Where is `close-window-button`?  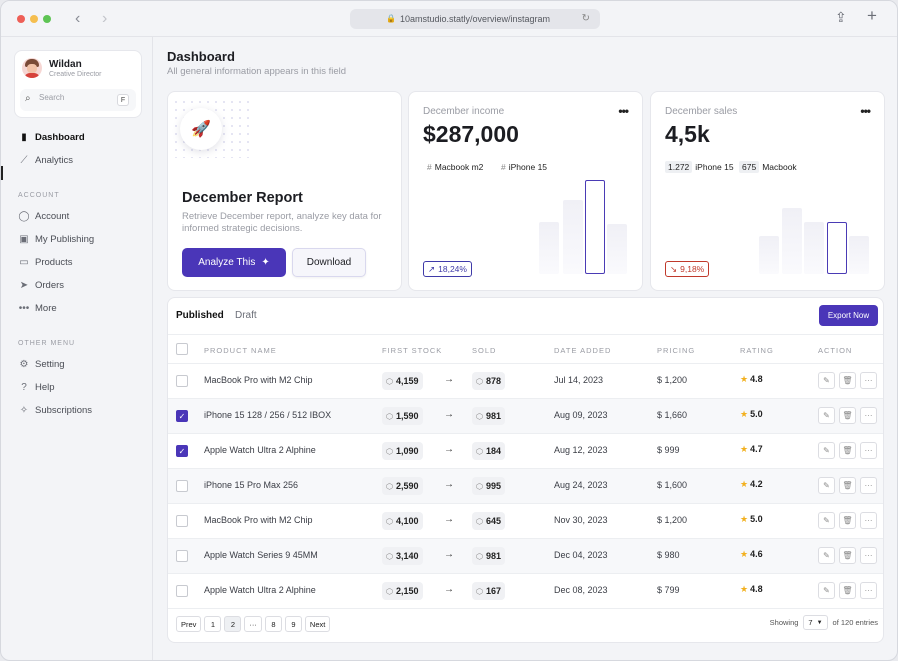 close-window-button is located at coordinates (21, 19).